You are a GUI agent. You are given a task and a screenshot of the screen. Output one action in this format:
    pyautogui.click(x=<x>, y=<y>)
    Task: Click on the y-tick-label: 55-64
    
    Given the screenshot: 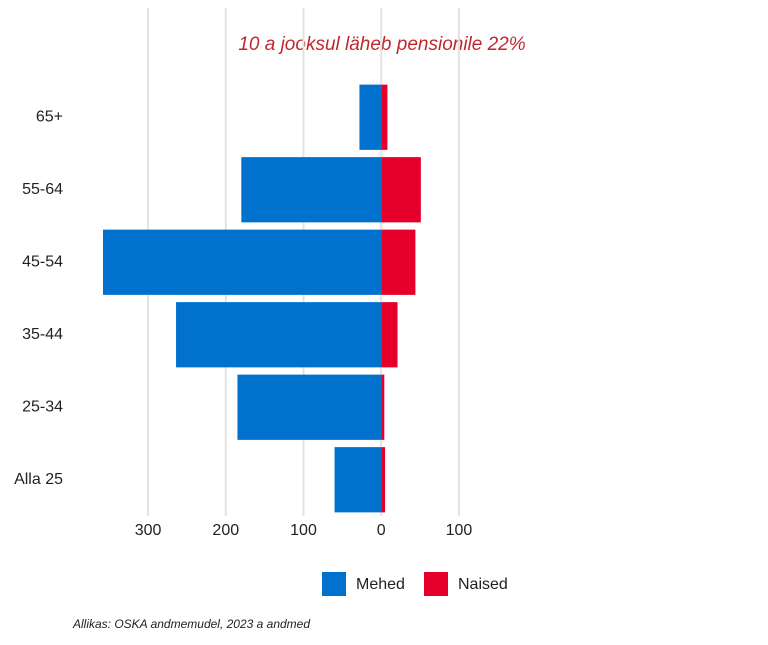 What is the action you would take?
    pyautogui.click(x=42, y=189)
    